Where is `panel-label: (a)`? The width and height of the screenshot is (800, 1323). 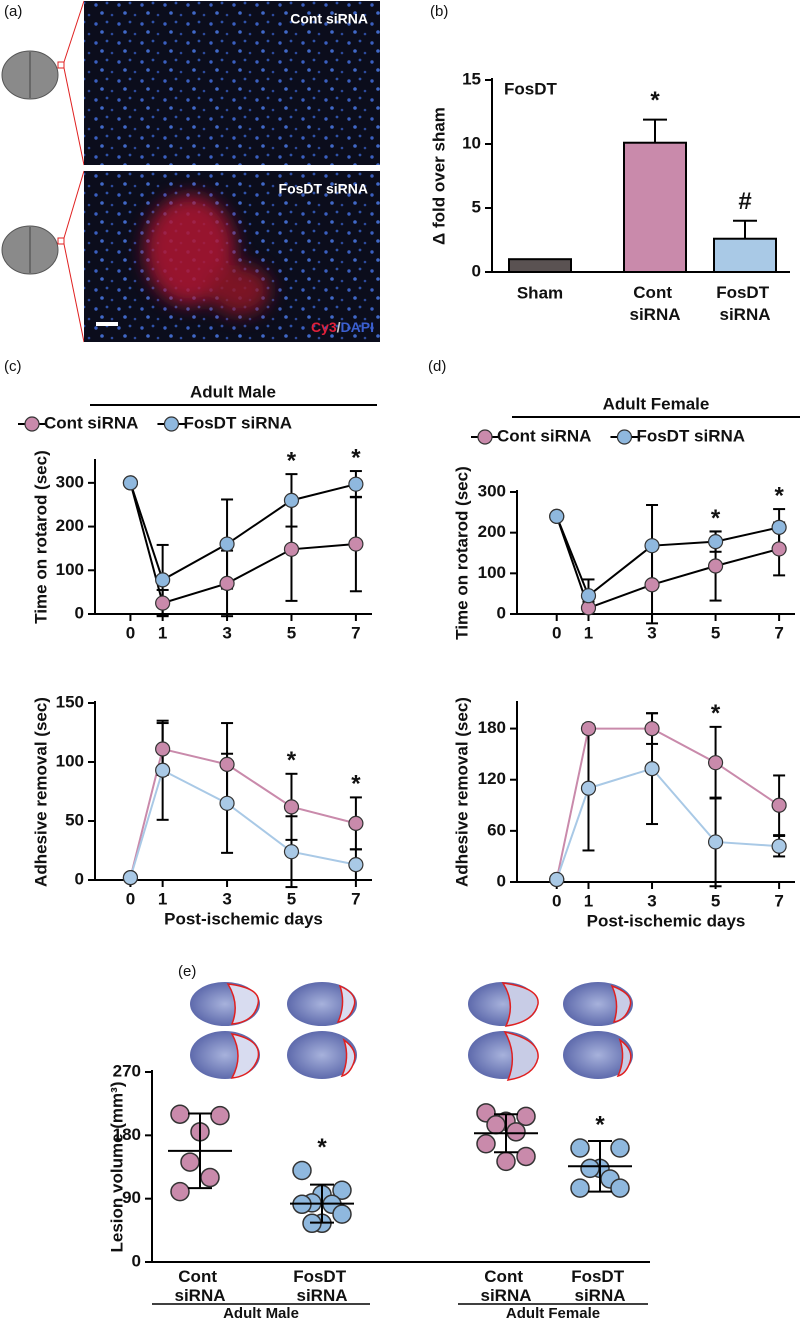 panel-label: (a) is located at coordinates (13, 11).